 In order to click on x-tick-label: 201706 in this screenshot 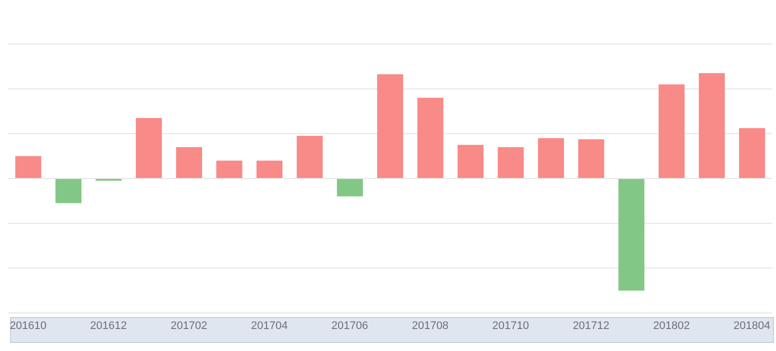, I will do `click(349, 326)`.